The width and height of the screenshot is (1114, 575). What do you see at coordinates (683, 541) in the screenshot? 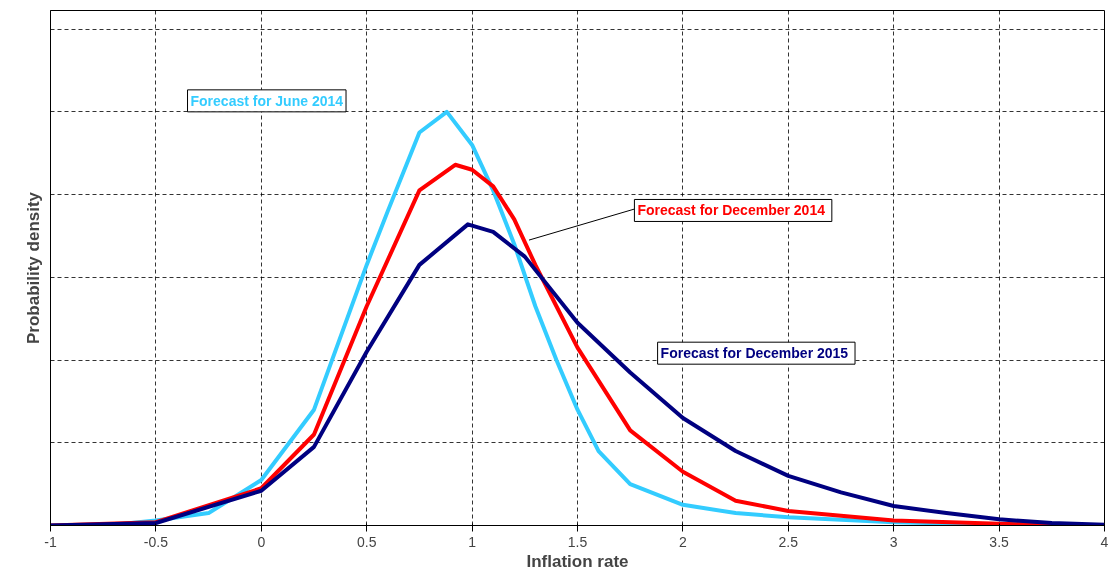
I see `x-tick-label: 2` at bounding box center [683, 541].